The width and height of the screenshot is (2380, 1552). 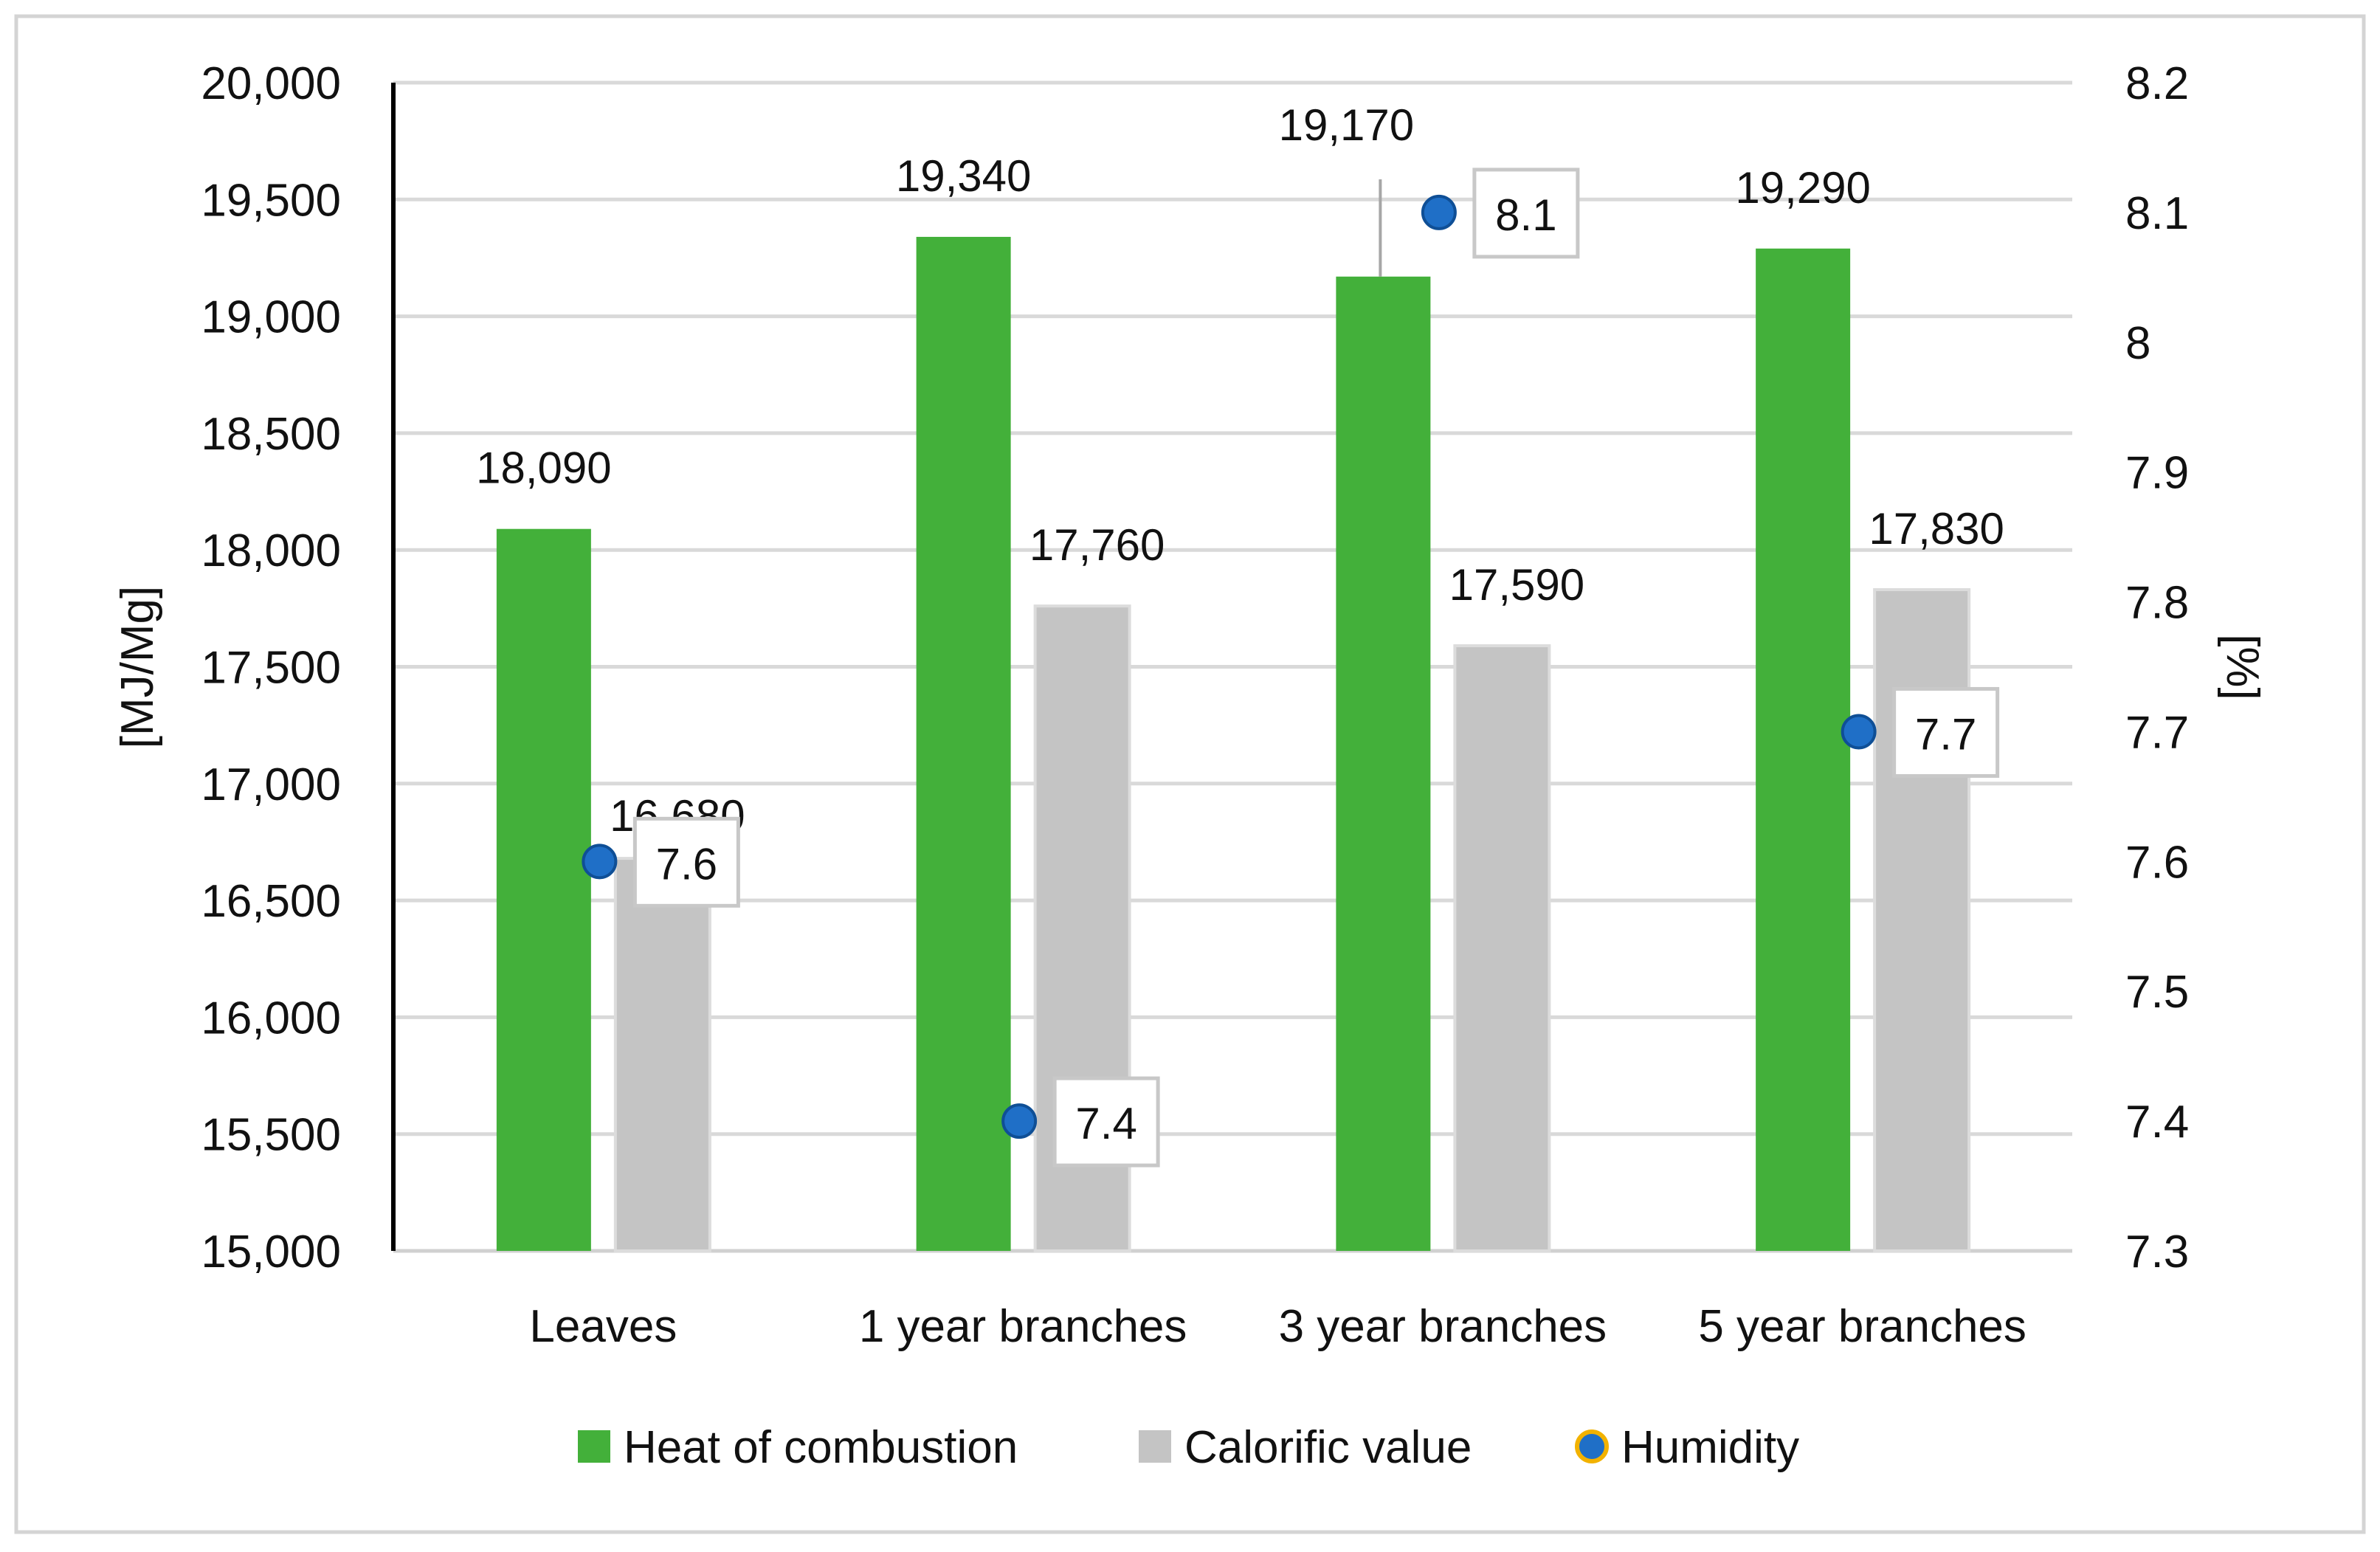 I want to click on legend-item-heat-of-combustion: Heat of combustion, so click(x=798, y=1447).